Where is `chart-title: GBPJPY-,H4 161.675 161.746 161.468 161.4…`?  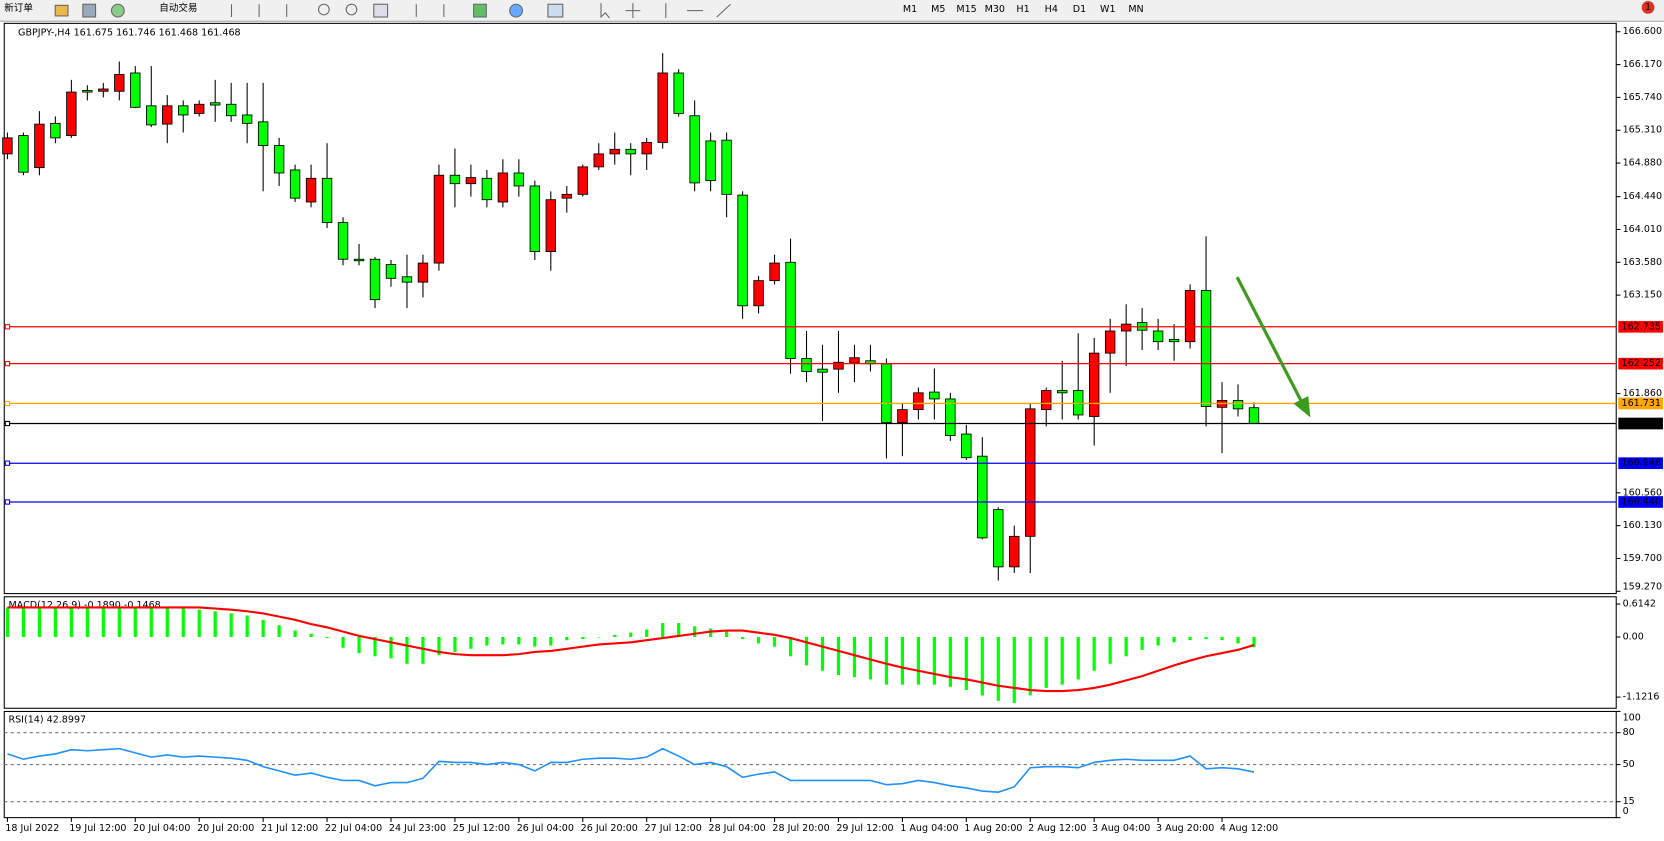 chart-title: GBPJPY-,H4 161.675 161.746 161.468 161.4… is located at coordinates (129, 32).